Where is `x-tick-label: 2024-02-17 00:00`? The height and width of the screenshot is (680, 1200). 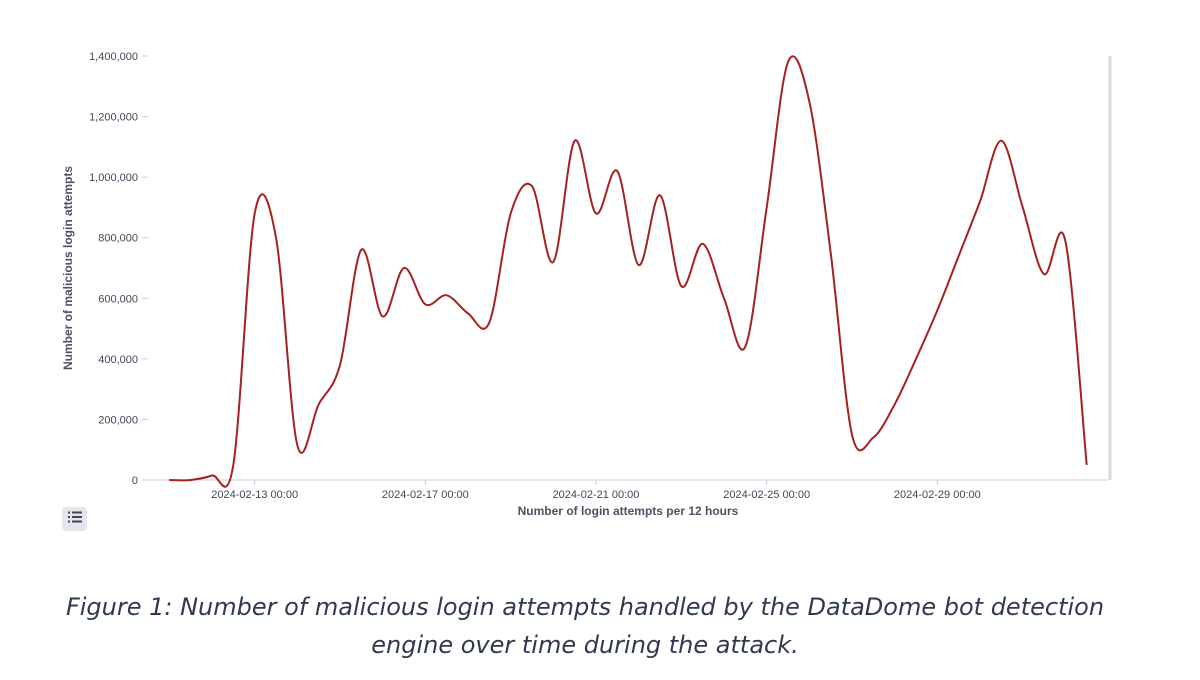 x-tick-label: 2024-02-17 00:00 is located at coordinates (425, 495).